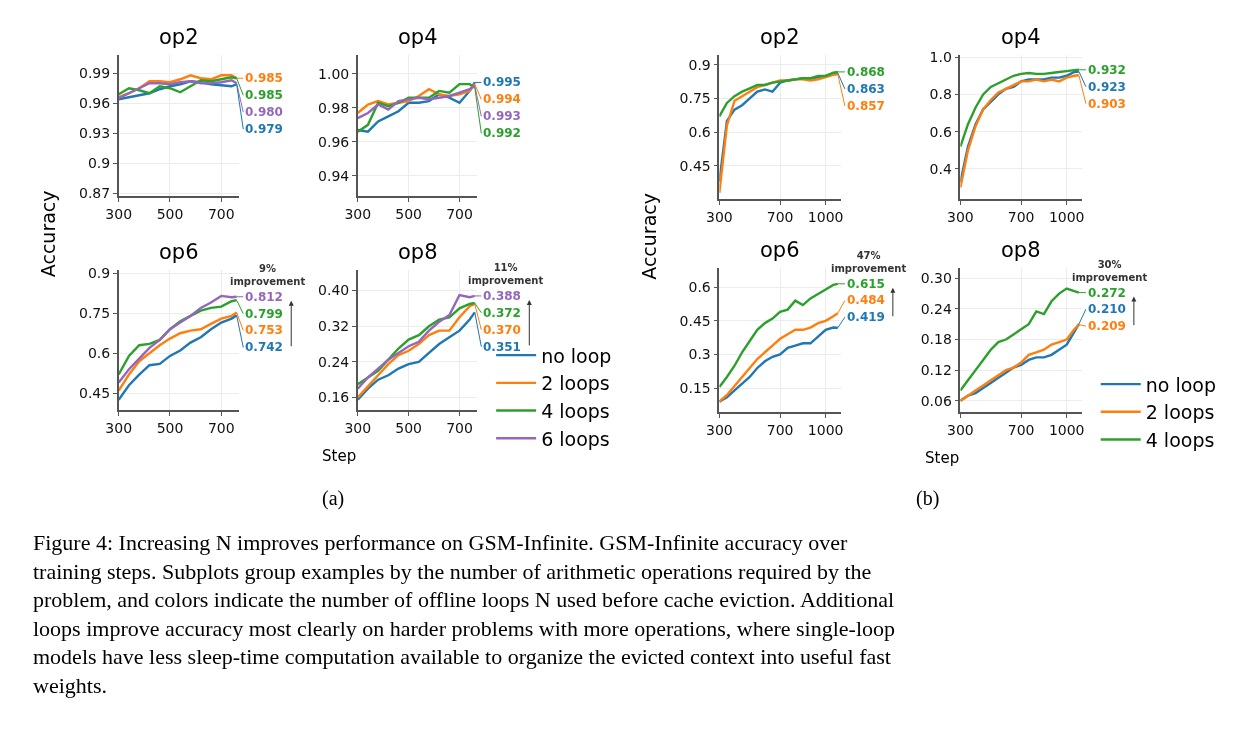  What do you see at coordinates (334, 175) in the screenshot?
I see `y-tick-label: 0.94` at bounding box center [334, 175].